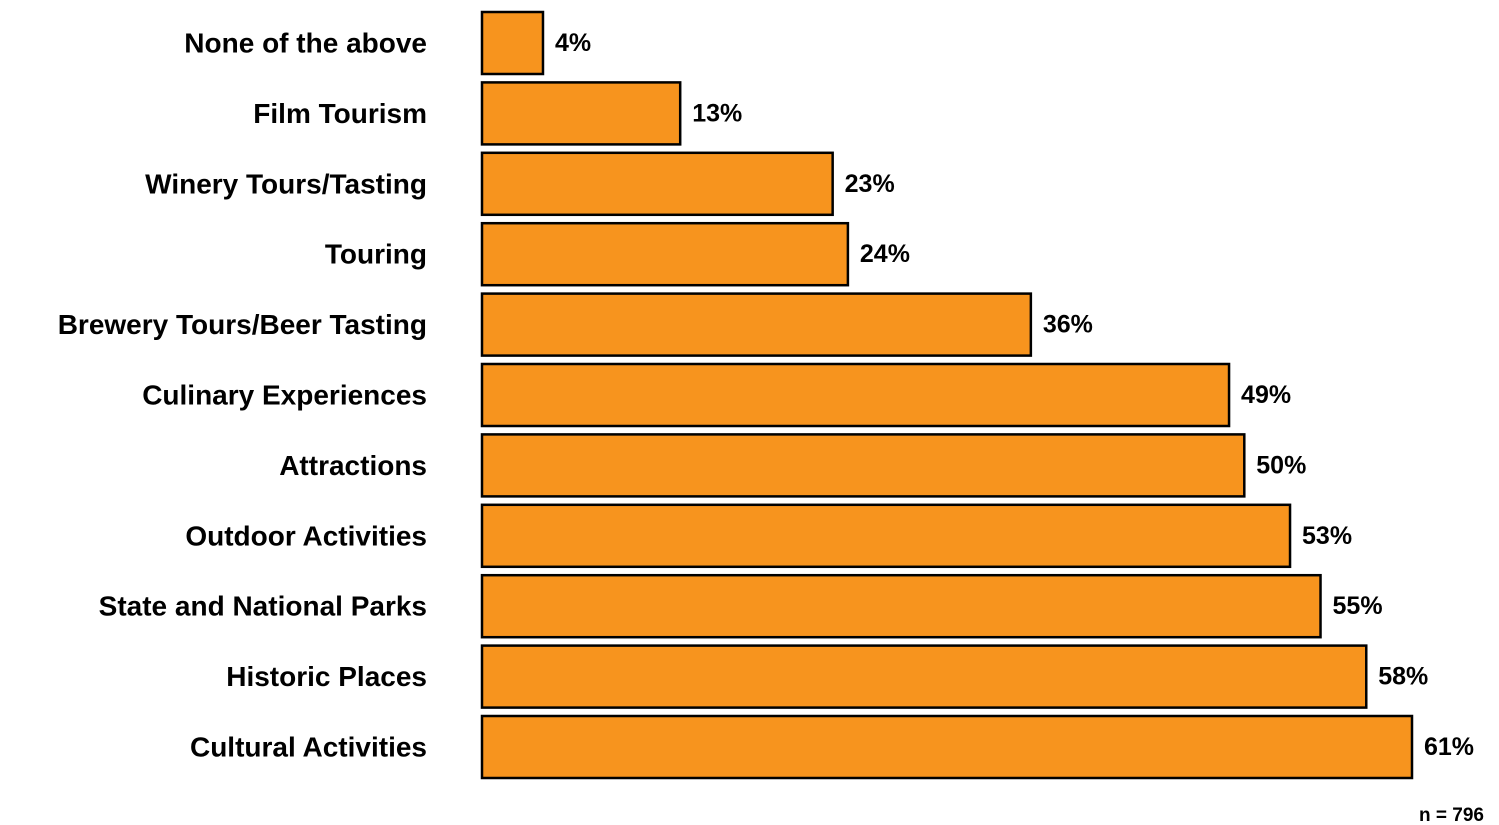 Image resolution: width=1499 pixels, height=825 pixels. What do you see at coordinates (1327, 536) in the screenshot?
I see `value-label: 53%` at bounding box center [1327, 536].